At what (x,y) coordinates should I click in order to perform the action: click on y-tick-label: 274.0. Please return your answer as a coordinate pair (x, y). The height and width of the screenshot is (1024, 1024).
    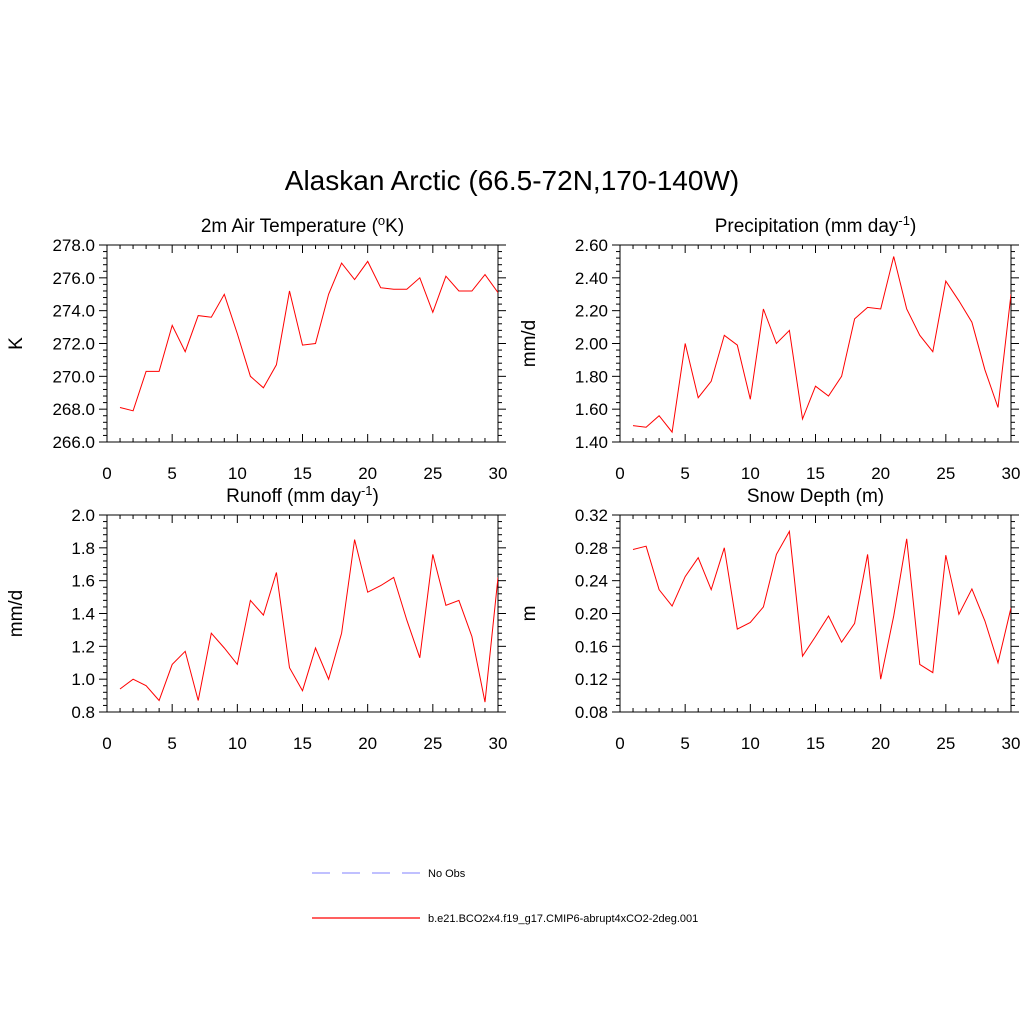
    Looking at the image, I should click on (73, 311).